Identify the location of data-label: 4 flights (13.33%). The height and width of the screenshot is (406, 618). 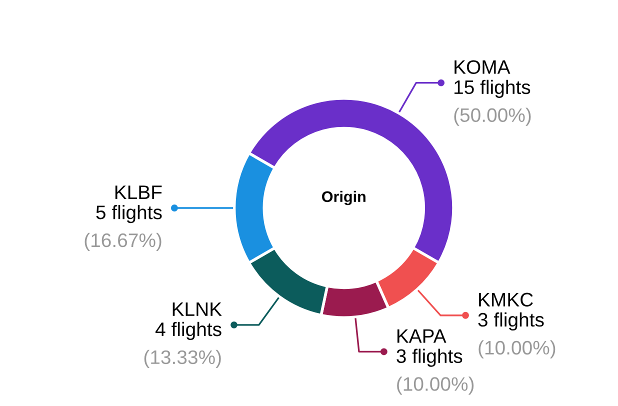
(183, 345).